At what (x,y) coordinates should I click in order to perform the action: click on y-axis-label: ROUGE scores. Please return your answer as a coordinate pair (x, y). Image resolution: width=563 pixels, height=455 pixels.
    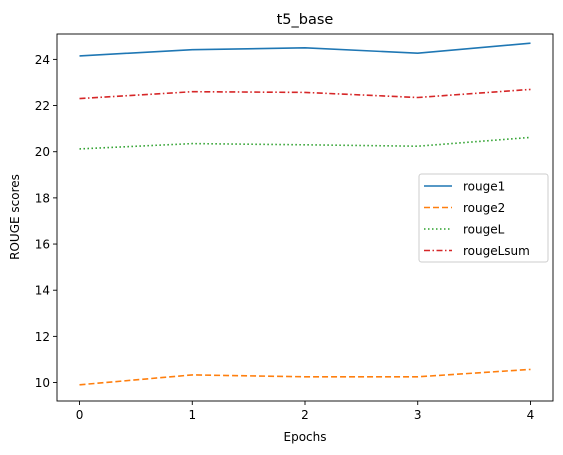
    Looking at the image, I should click on (15, 217).